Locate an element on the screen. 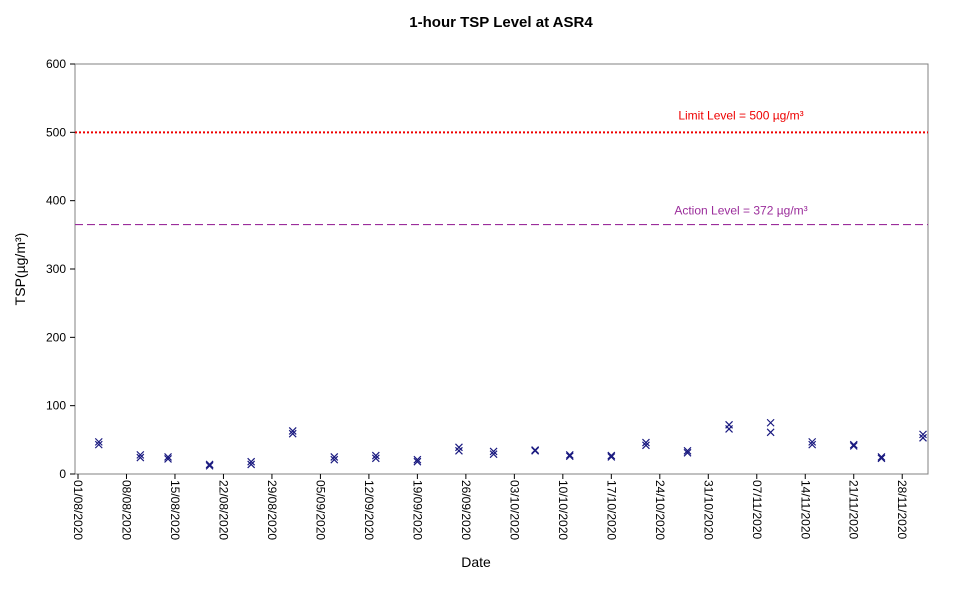  x-tick-label: 12/09/2020 is located at coordinates (369, 510).